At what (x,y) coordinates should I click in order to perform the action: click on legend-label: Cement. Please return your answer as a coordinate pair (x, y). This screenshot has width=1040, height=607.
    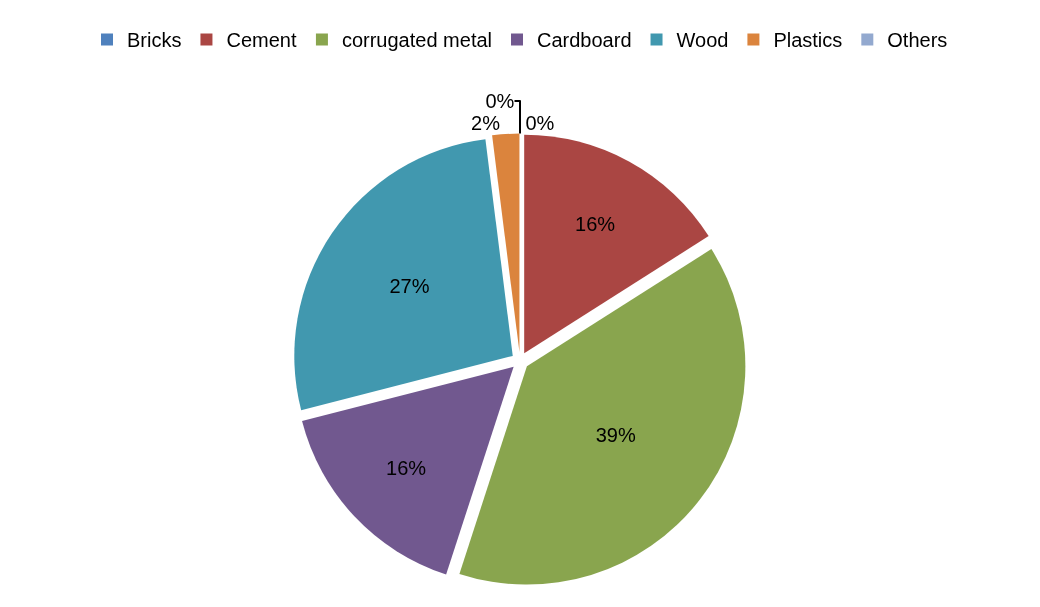
    Looking at the image, I should click on (261, 40).